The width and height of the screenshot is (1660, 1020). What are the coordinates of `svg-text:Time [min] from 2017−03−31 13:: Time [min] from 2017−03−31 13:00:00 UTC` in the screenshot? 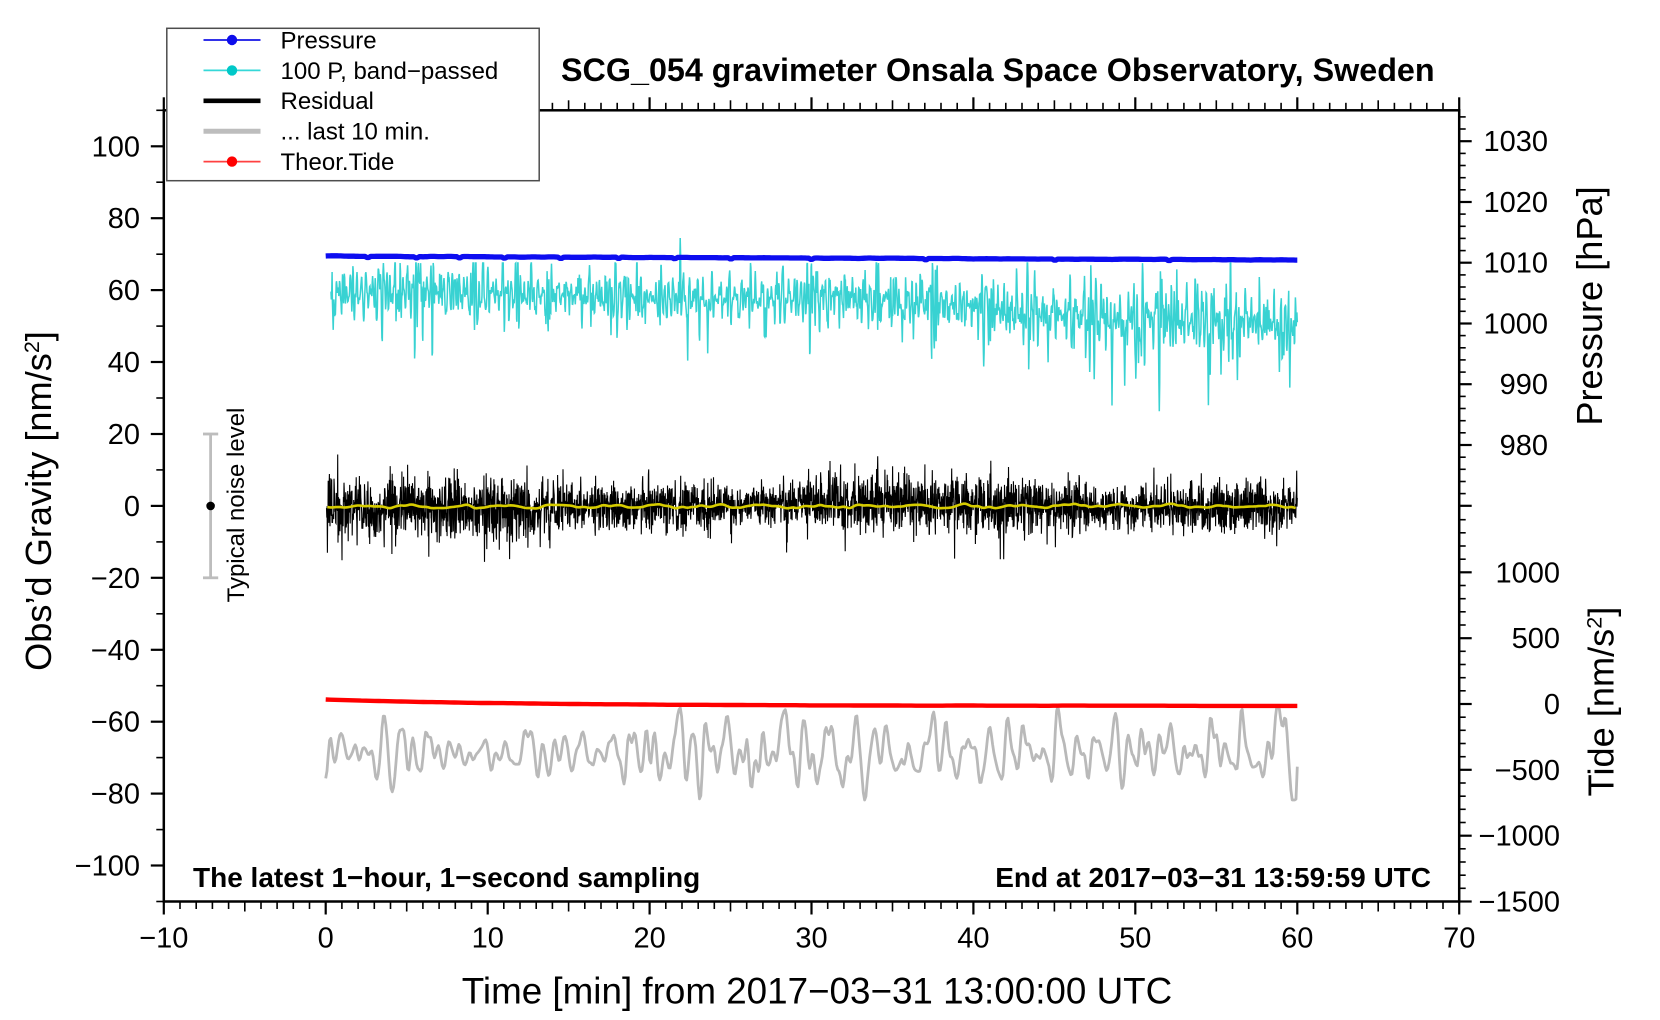 It's located at (817, 991).